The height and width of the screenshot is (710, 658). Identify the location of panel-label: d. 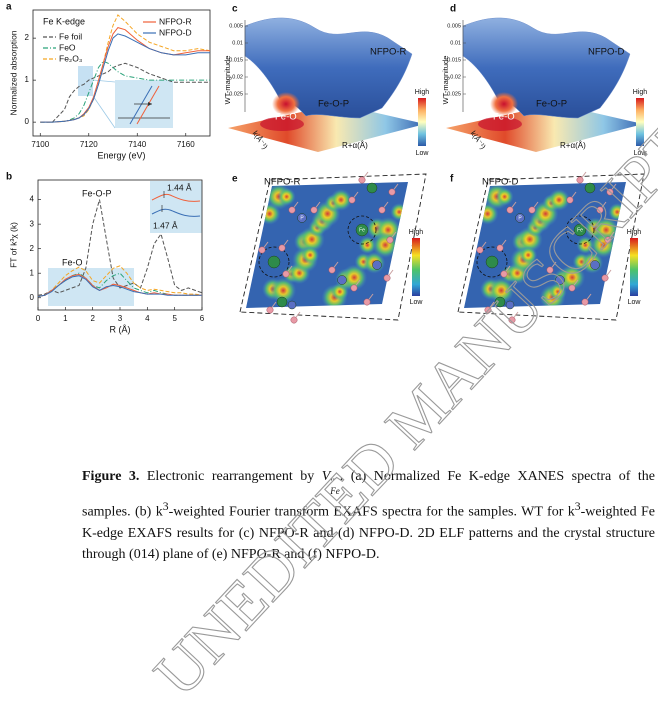
(453, 9).